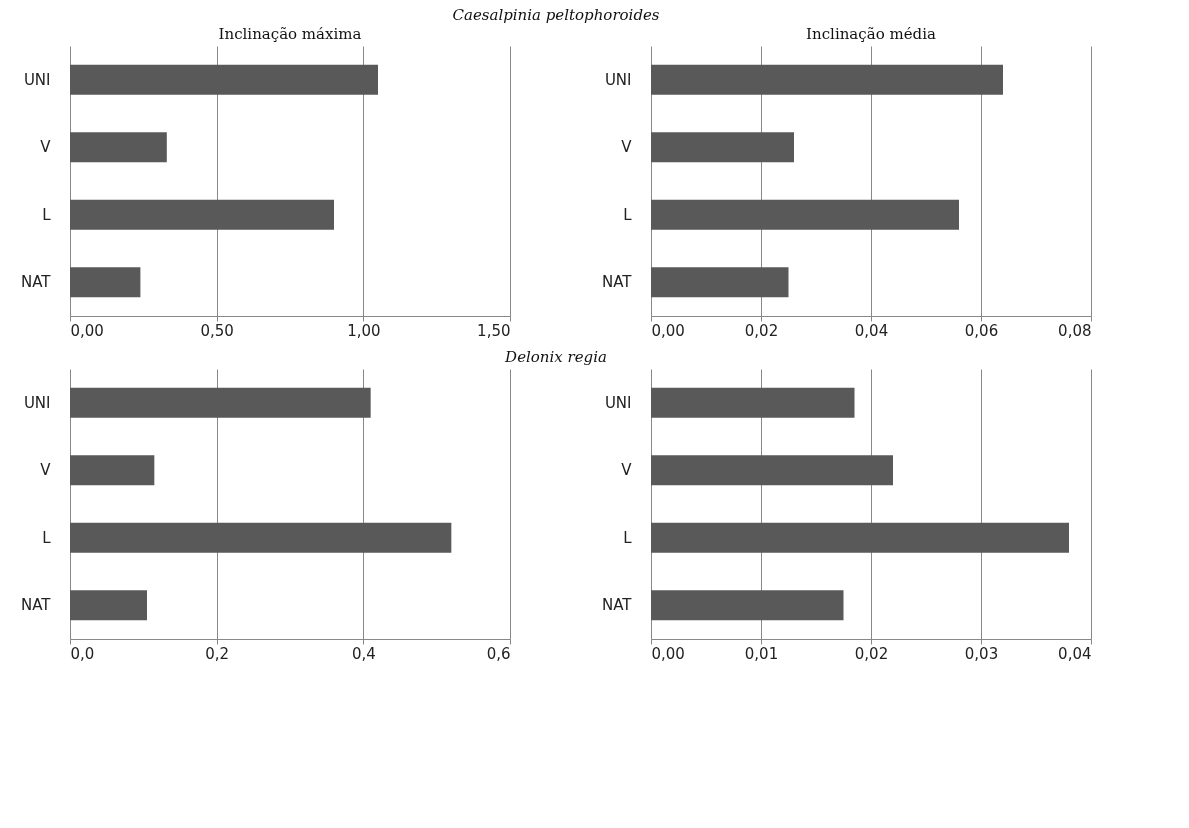 The height and width of the screenshot is (828, 1189). What do you see at coordinates (82, 653) in the screenshot?
I see `x-tick-label: 0,0` at bounding box center [82, 653].